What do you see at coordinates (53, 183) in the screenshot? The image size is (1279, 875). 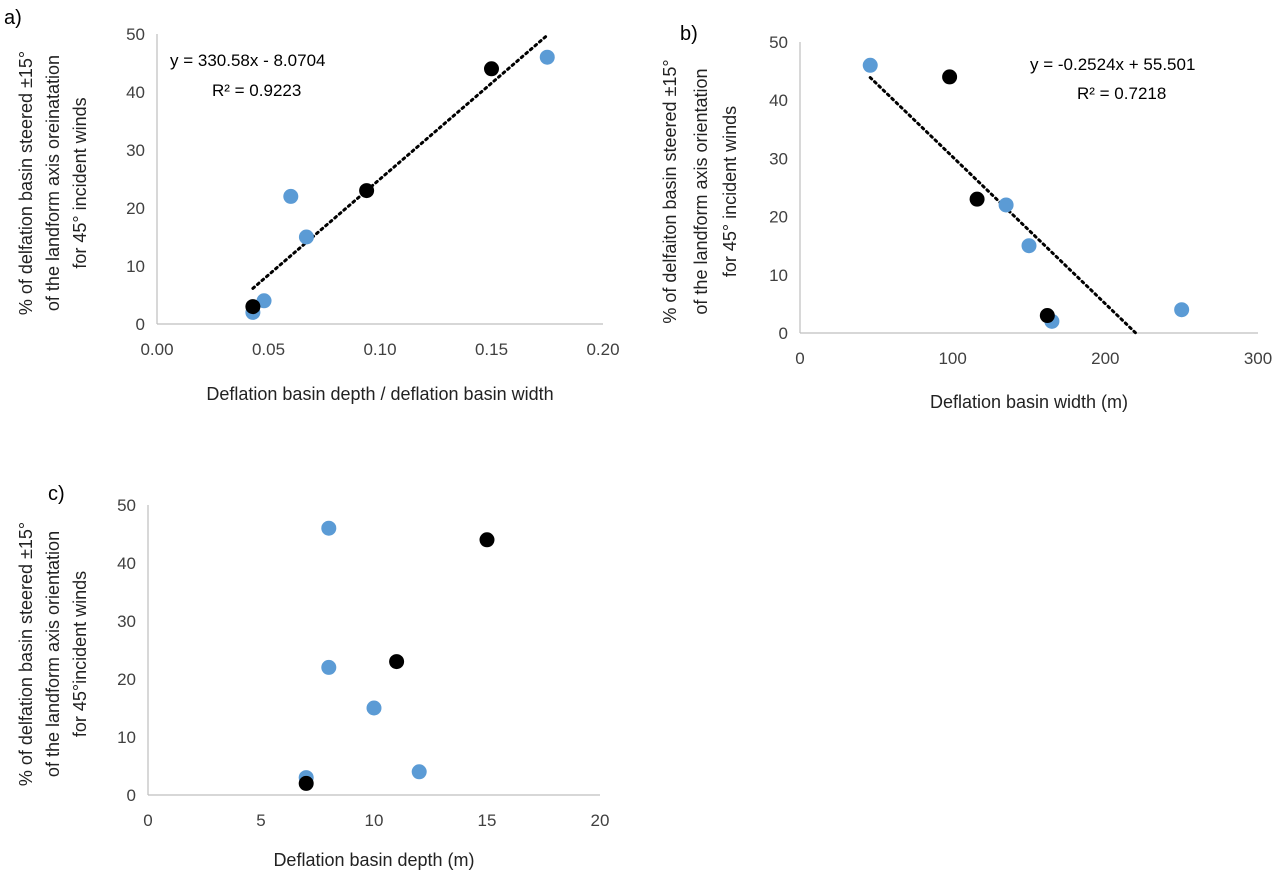 I see `y-axis-label-line: of the landform axis oreinatation` at bounding box center [53, 183].